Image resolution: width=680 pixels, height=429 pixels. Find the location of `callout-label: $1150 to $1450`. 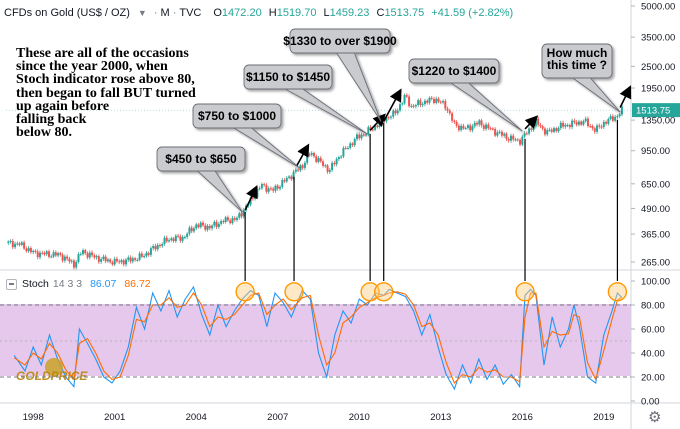

callout-label: $1150 to $1450 is located at coordinates (288, 77).